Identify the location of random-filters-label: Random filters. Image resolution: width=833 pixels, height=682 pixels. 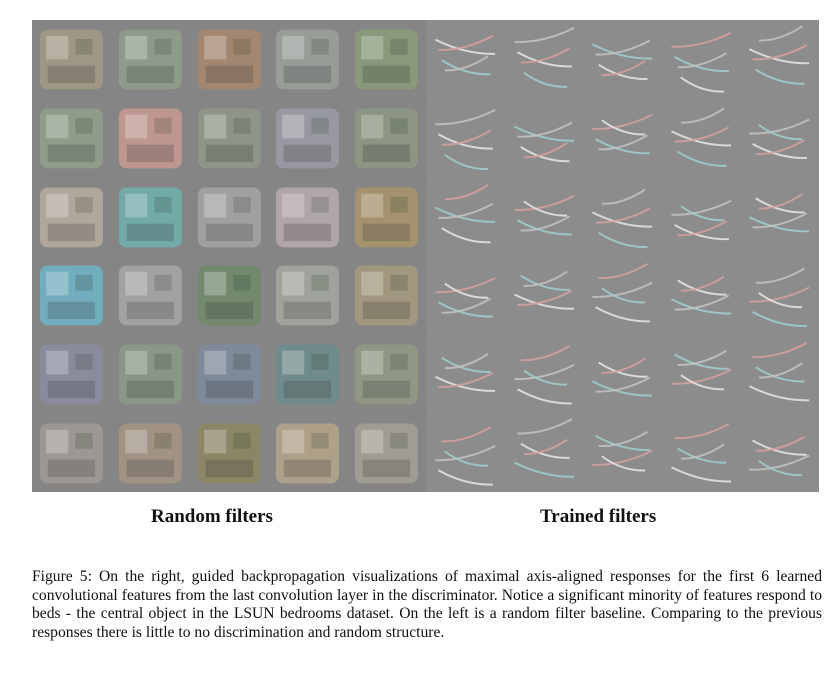
(212, 516).